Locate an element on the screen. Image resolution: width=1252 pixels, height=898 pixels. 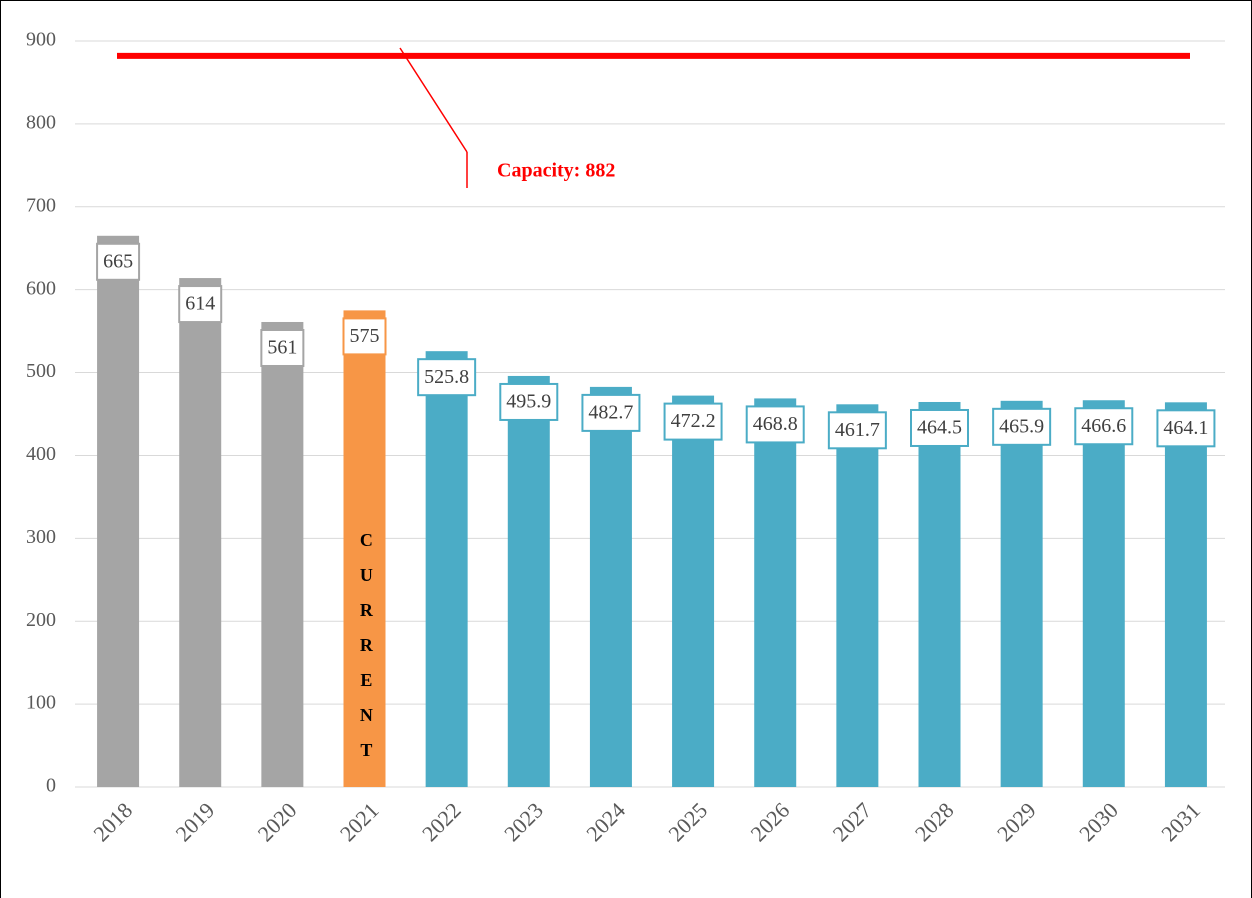
value-label: 461.7 is located at coordinates (857, 430).